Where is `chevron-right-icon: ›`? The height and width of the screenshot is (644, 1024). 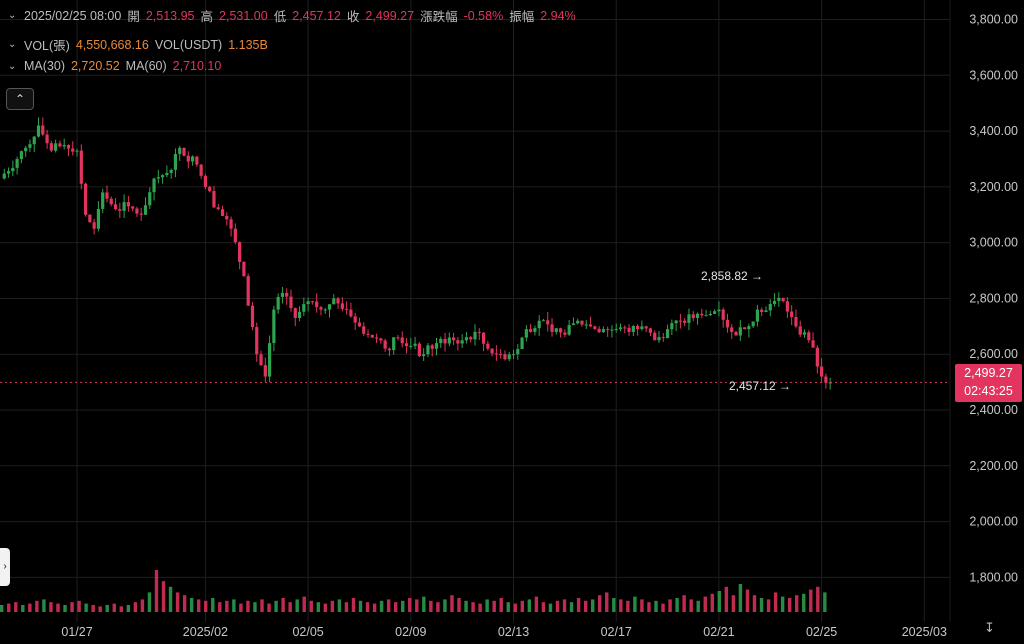
chevron-right-icon: › is located at coordinates (5, 567).